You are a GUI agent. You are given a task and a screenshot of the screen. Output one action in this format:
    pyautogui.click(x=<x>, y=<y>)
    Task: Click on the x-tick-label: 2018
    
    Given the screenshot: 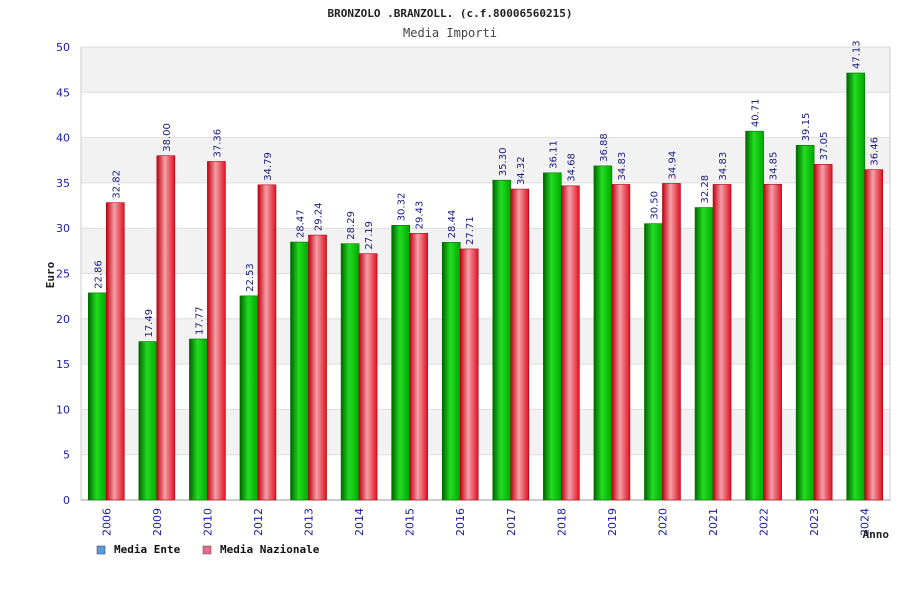 What is the action you would take?
    pyautogui.click(x=561, y=522)
    